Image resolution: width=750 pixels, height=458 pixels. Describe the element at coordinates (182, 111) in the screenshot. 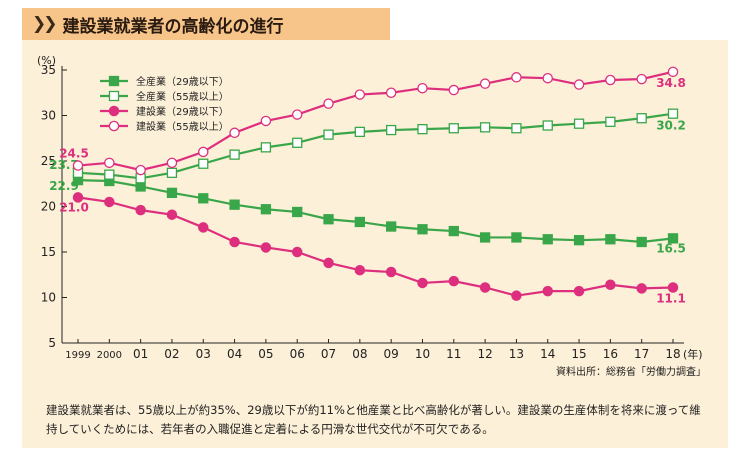

I see `legend-entry: 建設業（29歳以下）` at that location.